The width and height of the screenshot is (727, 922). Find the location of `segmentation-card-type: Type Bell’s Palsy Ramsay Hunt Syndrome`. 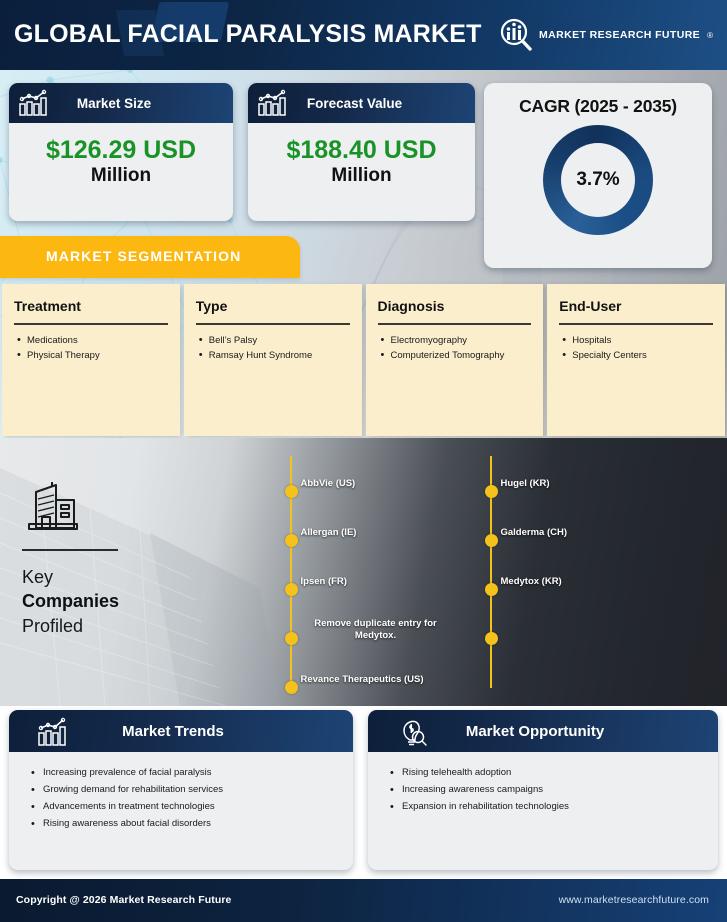

segmentation-card-type: Type Bell’s Palsy Ramsay Hunt Syndrome is located at coordinates (272, 360).